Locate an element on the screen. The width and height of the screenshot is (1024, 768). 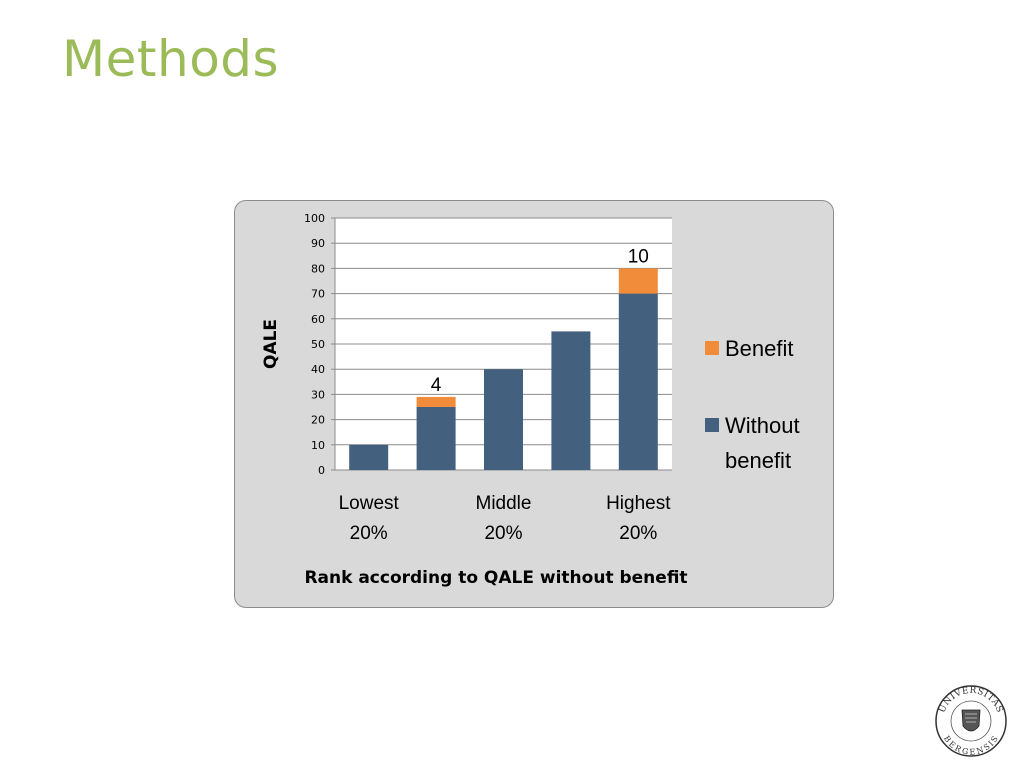
y-tick-label: 70 is located at coordinates (318, 294).